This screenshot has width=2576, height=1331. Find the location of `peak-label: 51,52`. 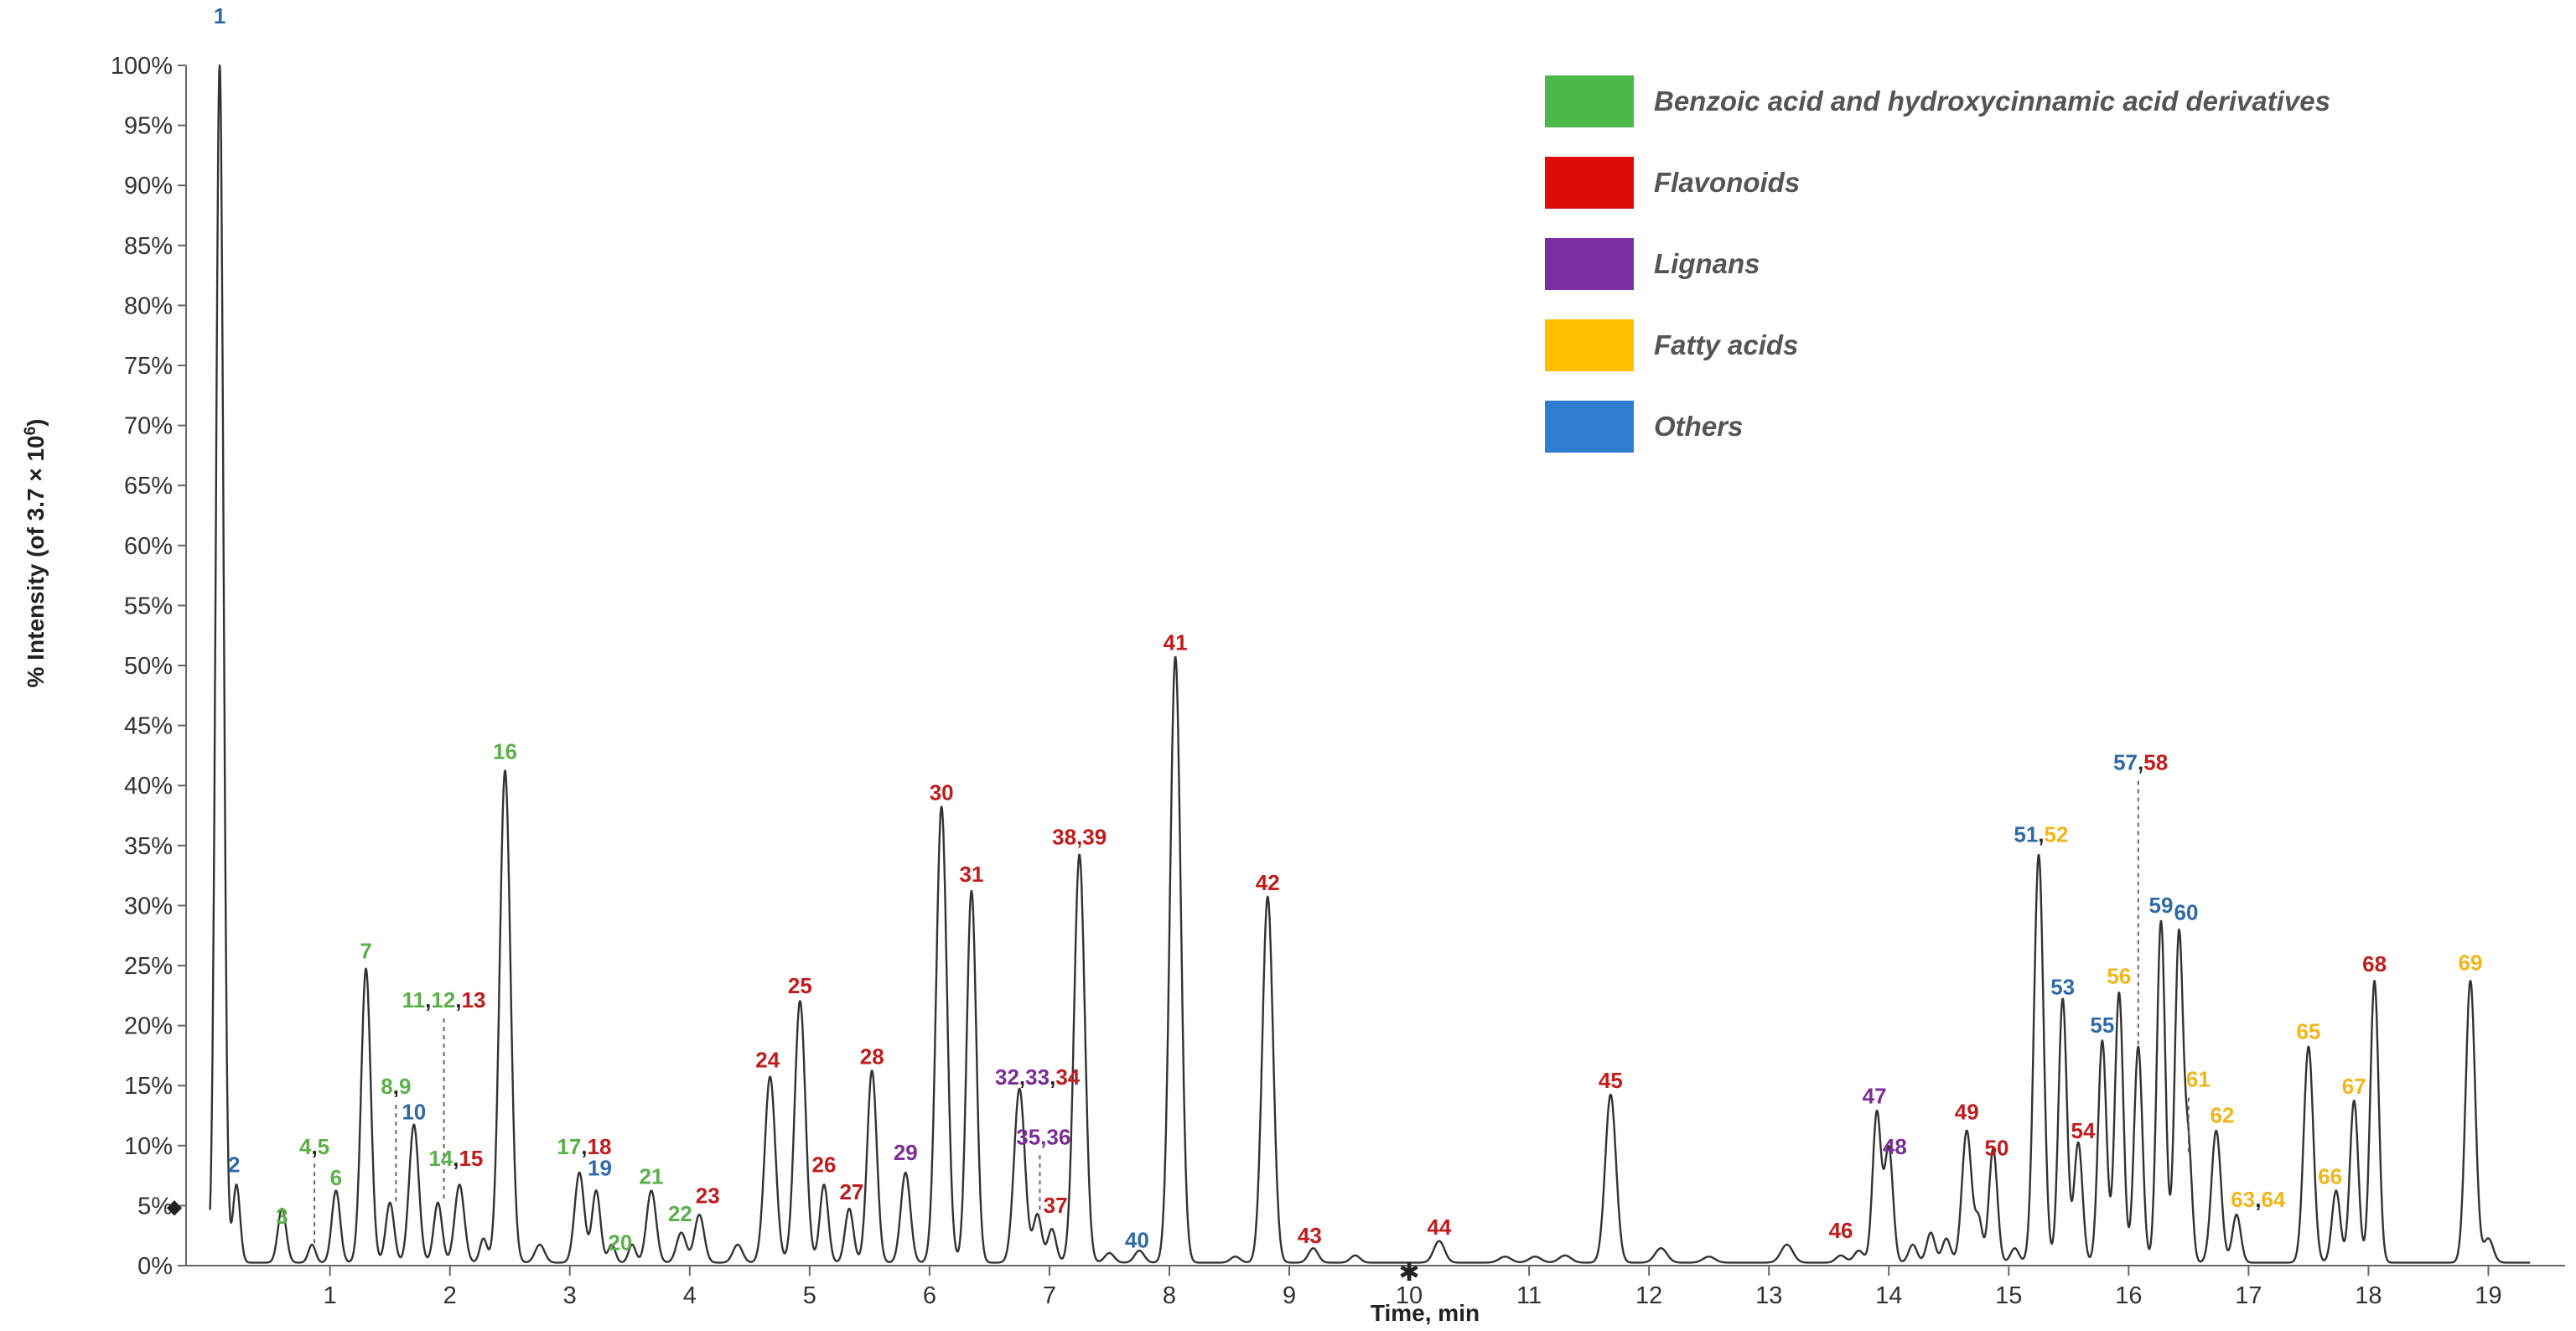

peak-label: 51,52 is located at coordinates (2041, 834).